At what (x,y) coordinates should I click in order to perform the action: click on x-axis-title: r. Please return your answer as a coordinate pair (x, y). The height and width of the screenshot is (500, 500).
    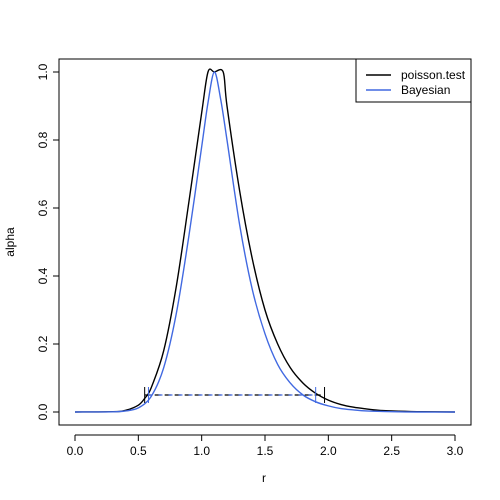
    Looking at the image, I should click on (264, 478).